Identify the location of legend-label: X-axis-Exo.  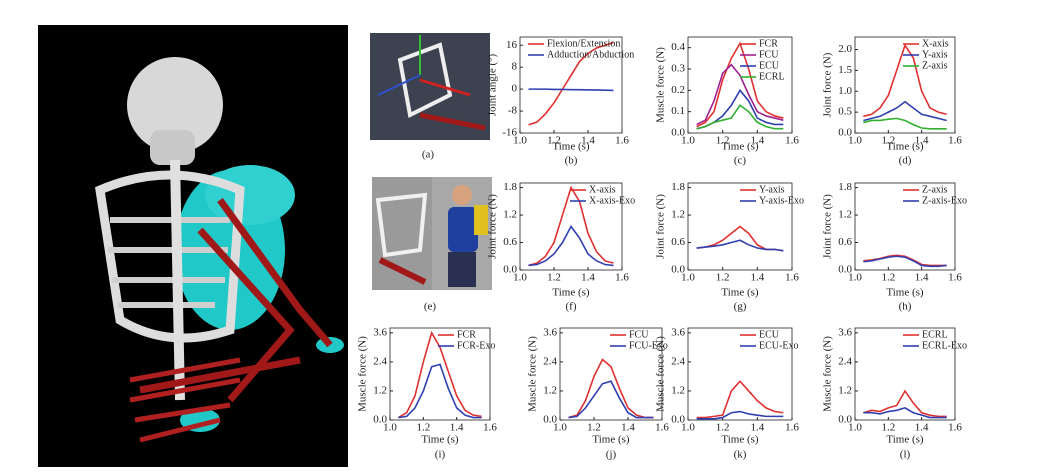
(612, 200).